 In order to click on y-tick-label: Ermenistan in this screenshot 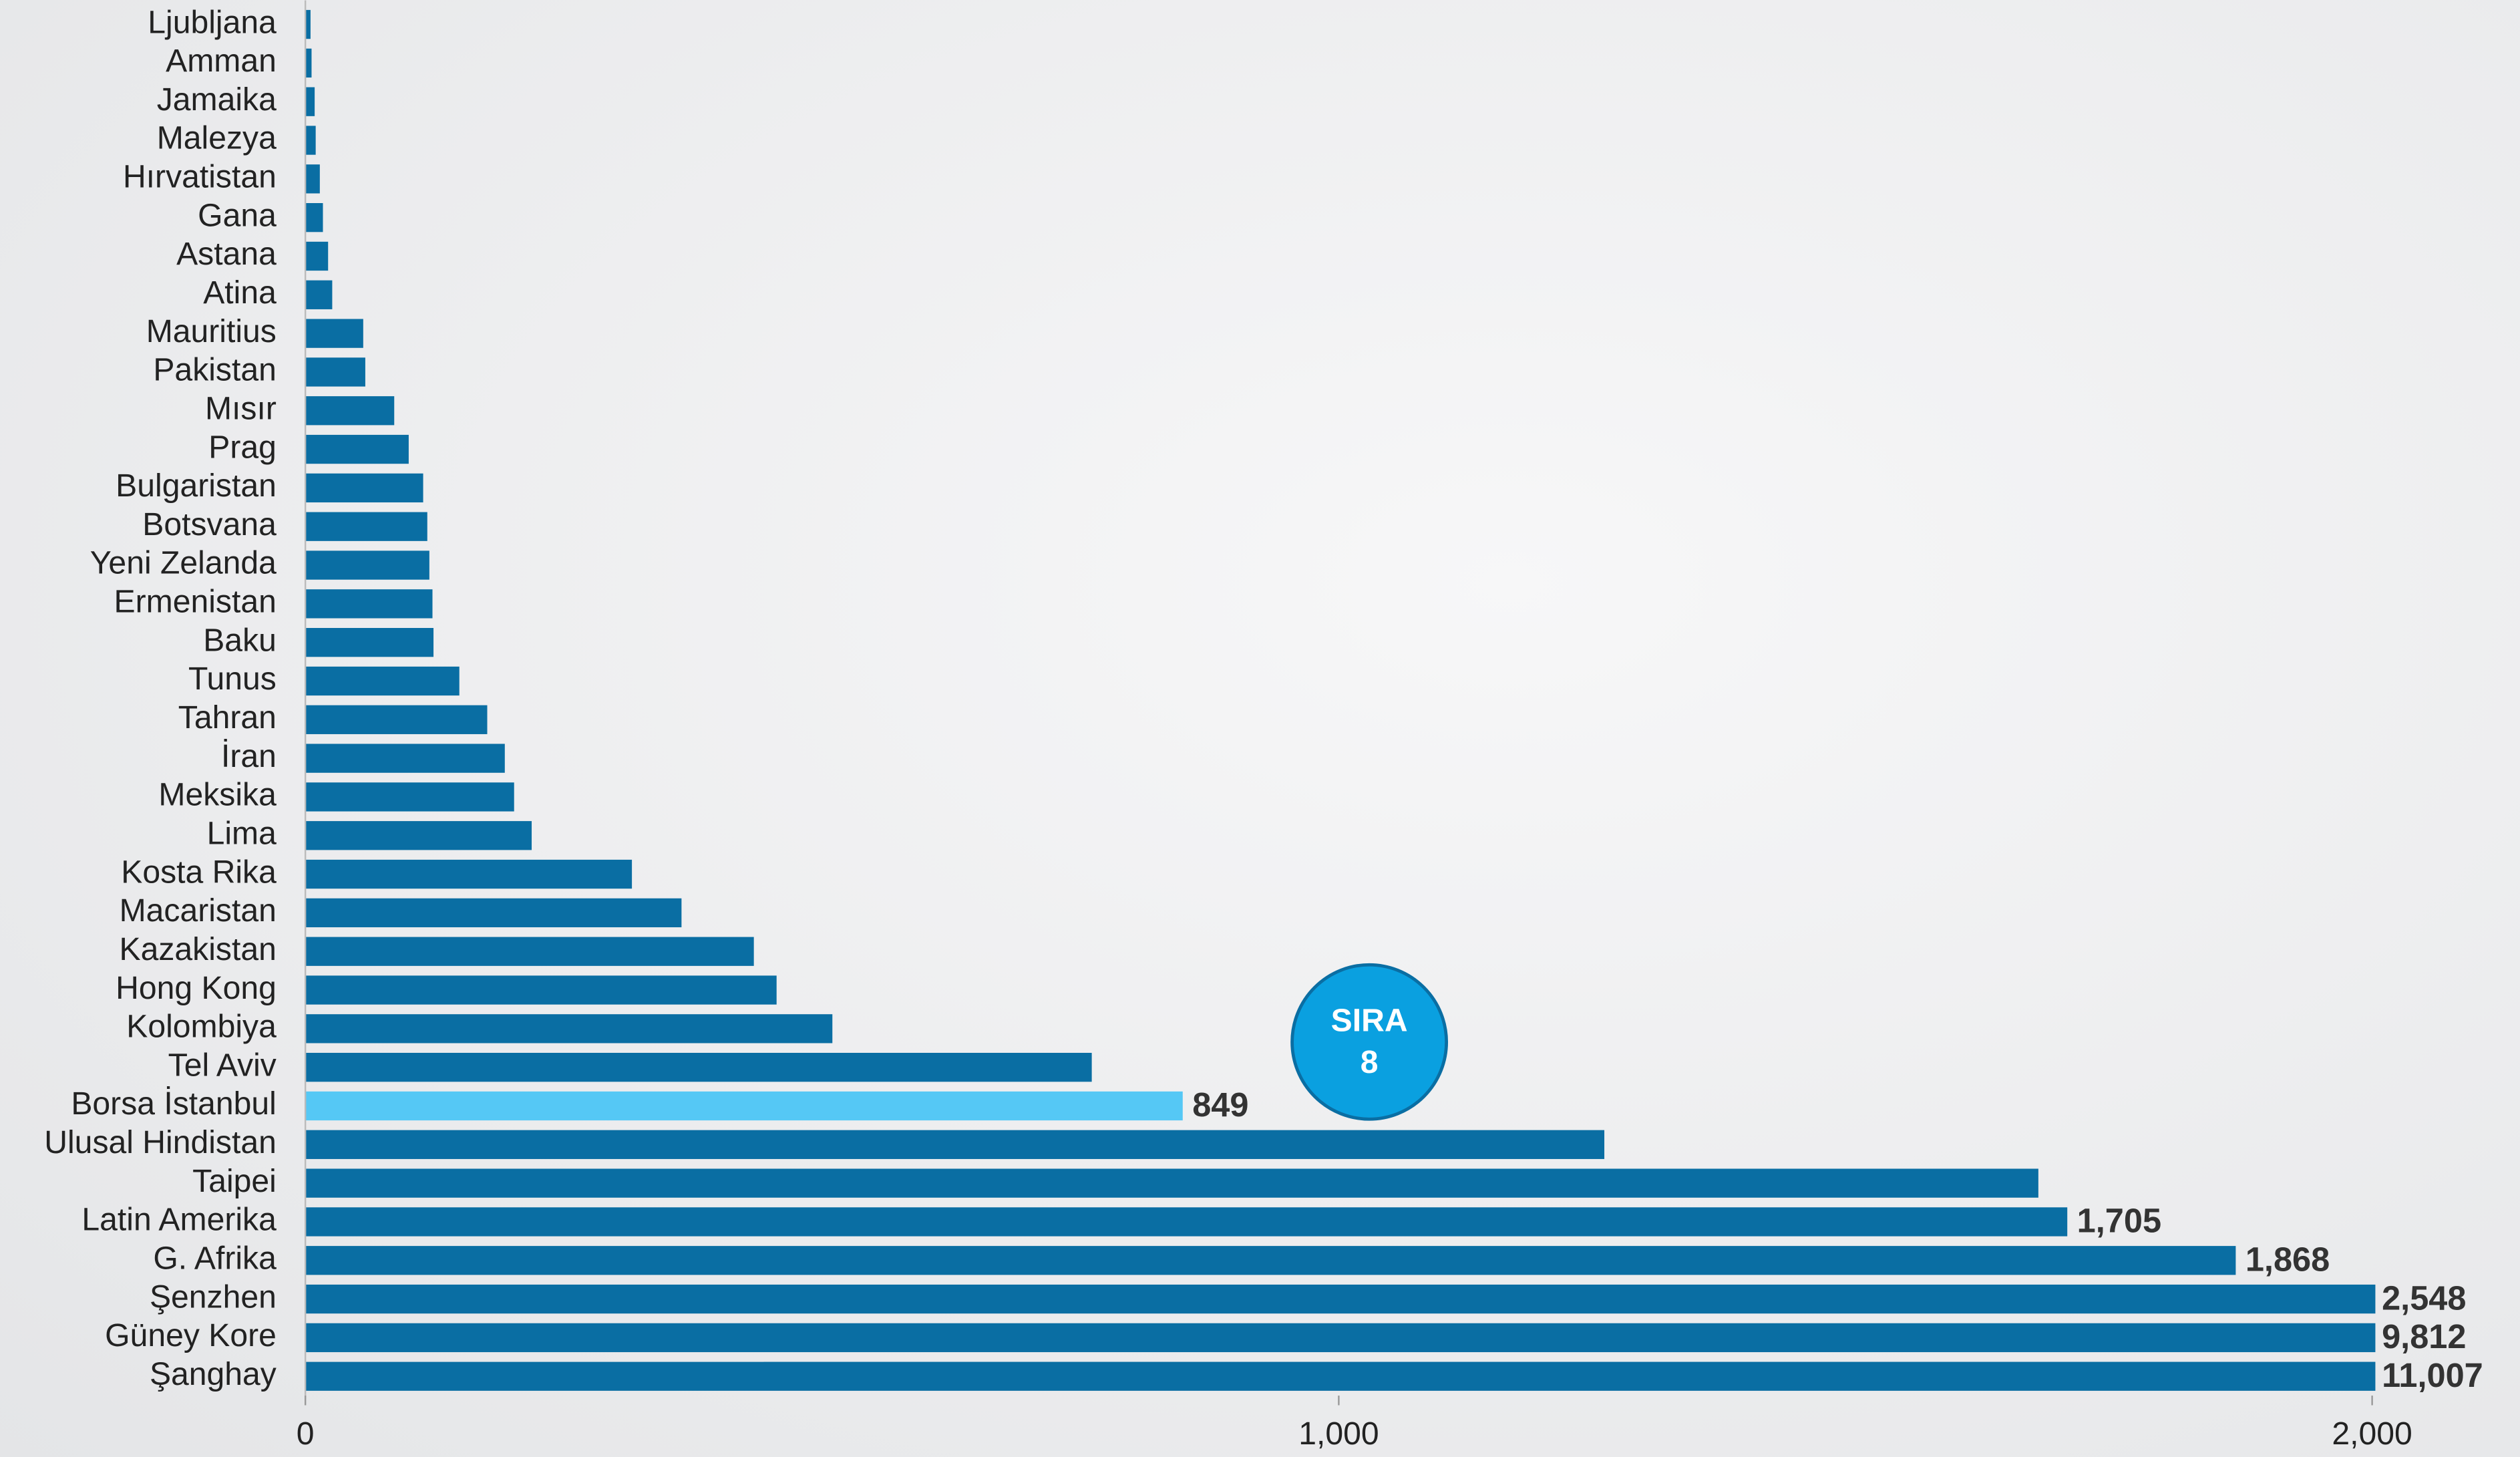, I will do `click(195, 602)`.